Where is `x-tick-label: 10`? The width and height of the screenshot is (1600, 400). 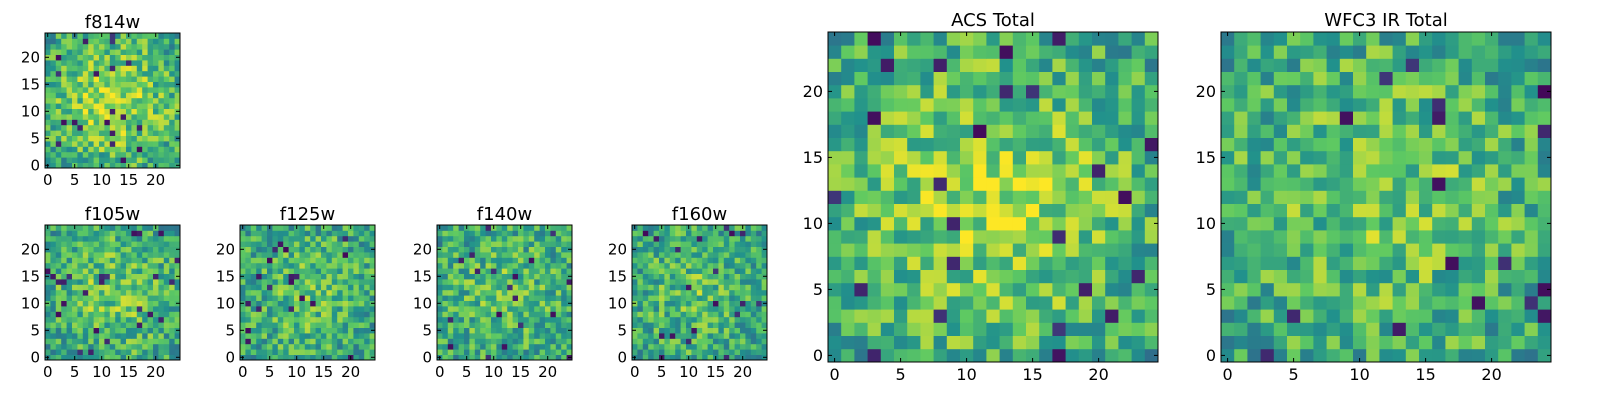
x-tick-label: 10 is located at coordinates (1359, 374).